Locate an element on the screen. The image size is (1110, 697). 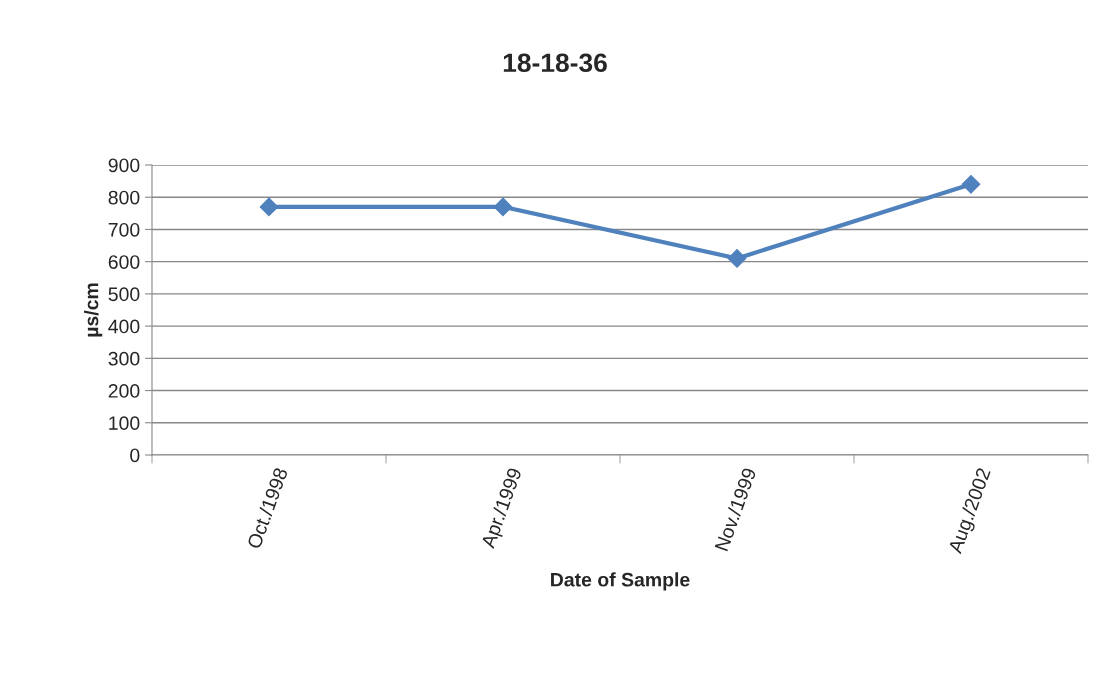
y-tick-label: 200 is located at coordinates (124, 391).